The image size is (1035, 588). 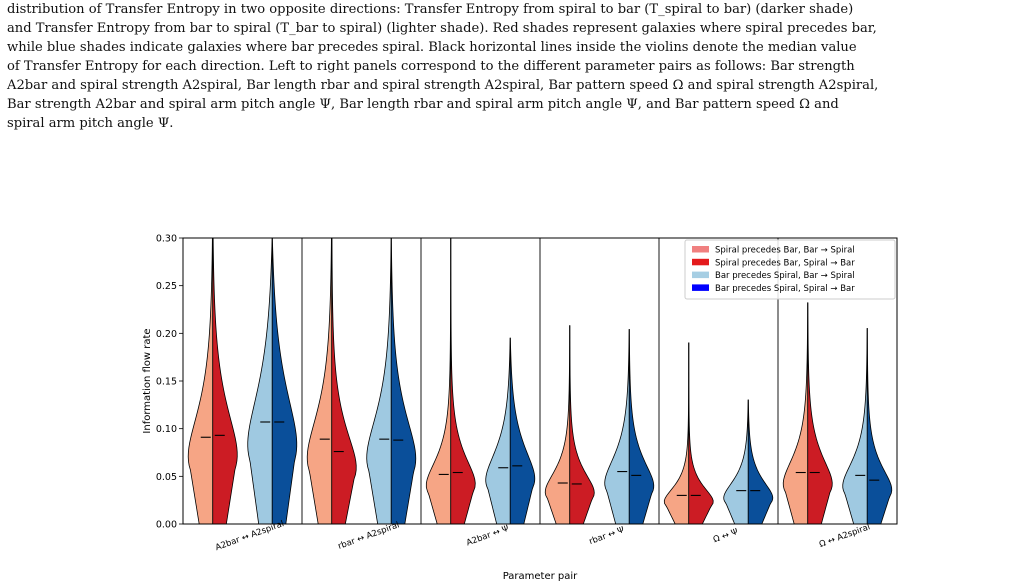 What do you see at coordinates (166, 525) in the screenshot?
I see `y-tick-label: 0.00` at bounding box center [166, 525].